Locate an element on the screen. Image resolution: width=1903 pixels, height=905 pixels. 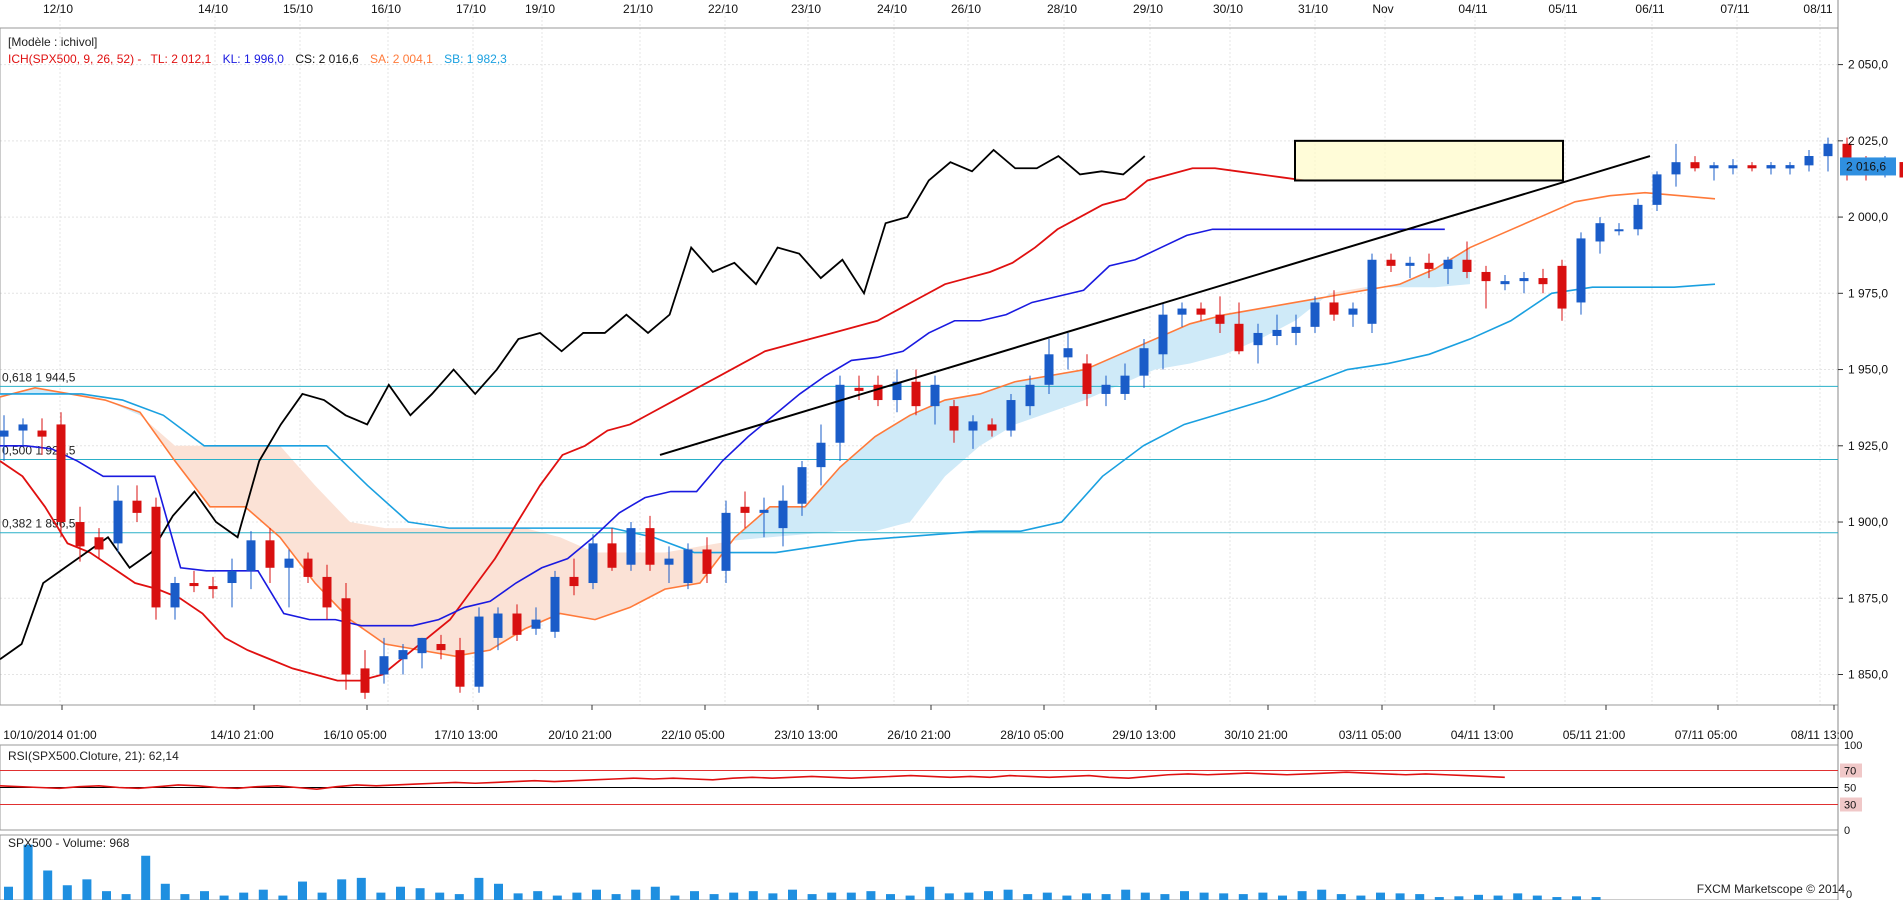
consolidation-box is located at coordinates (1429, 161).